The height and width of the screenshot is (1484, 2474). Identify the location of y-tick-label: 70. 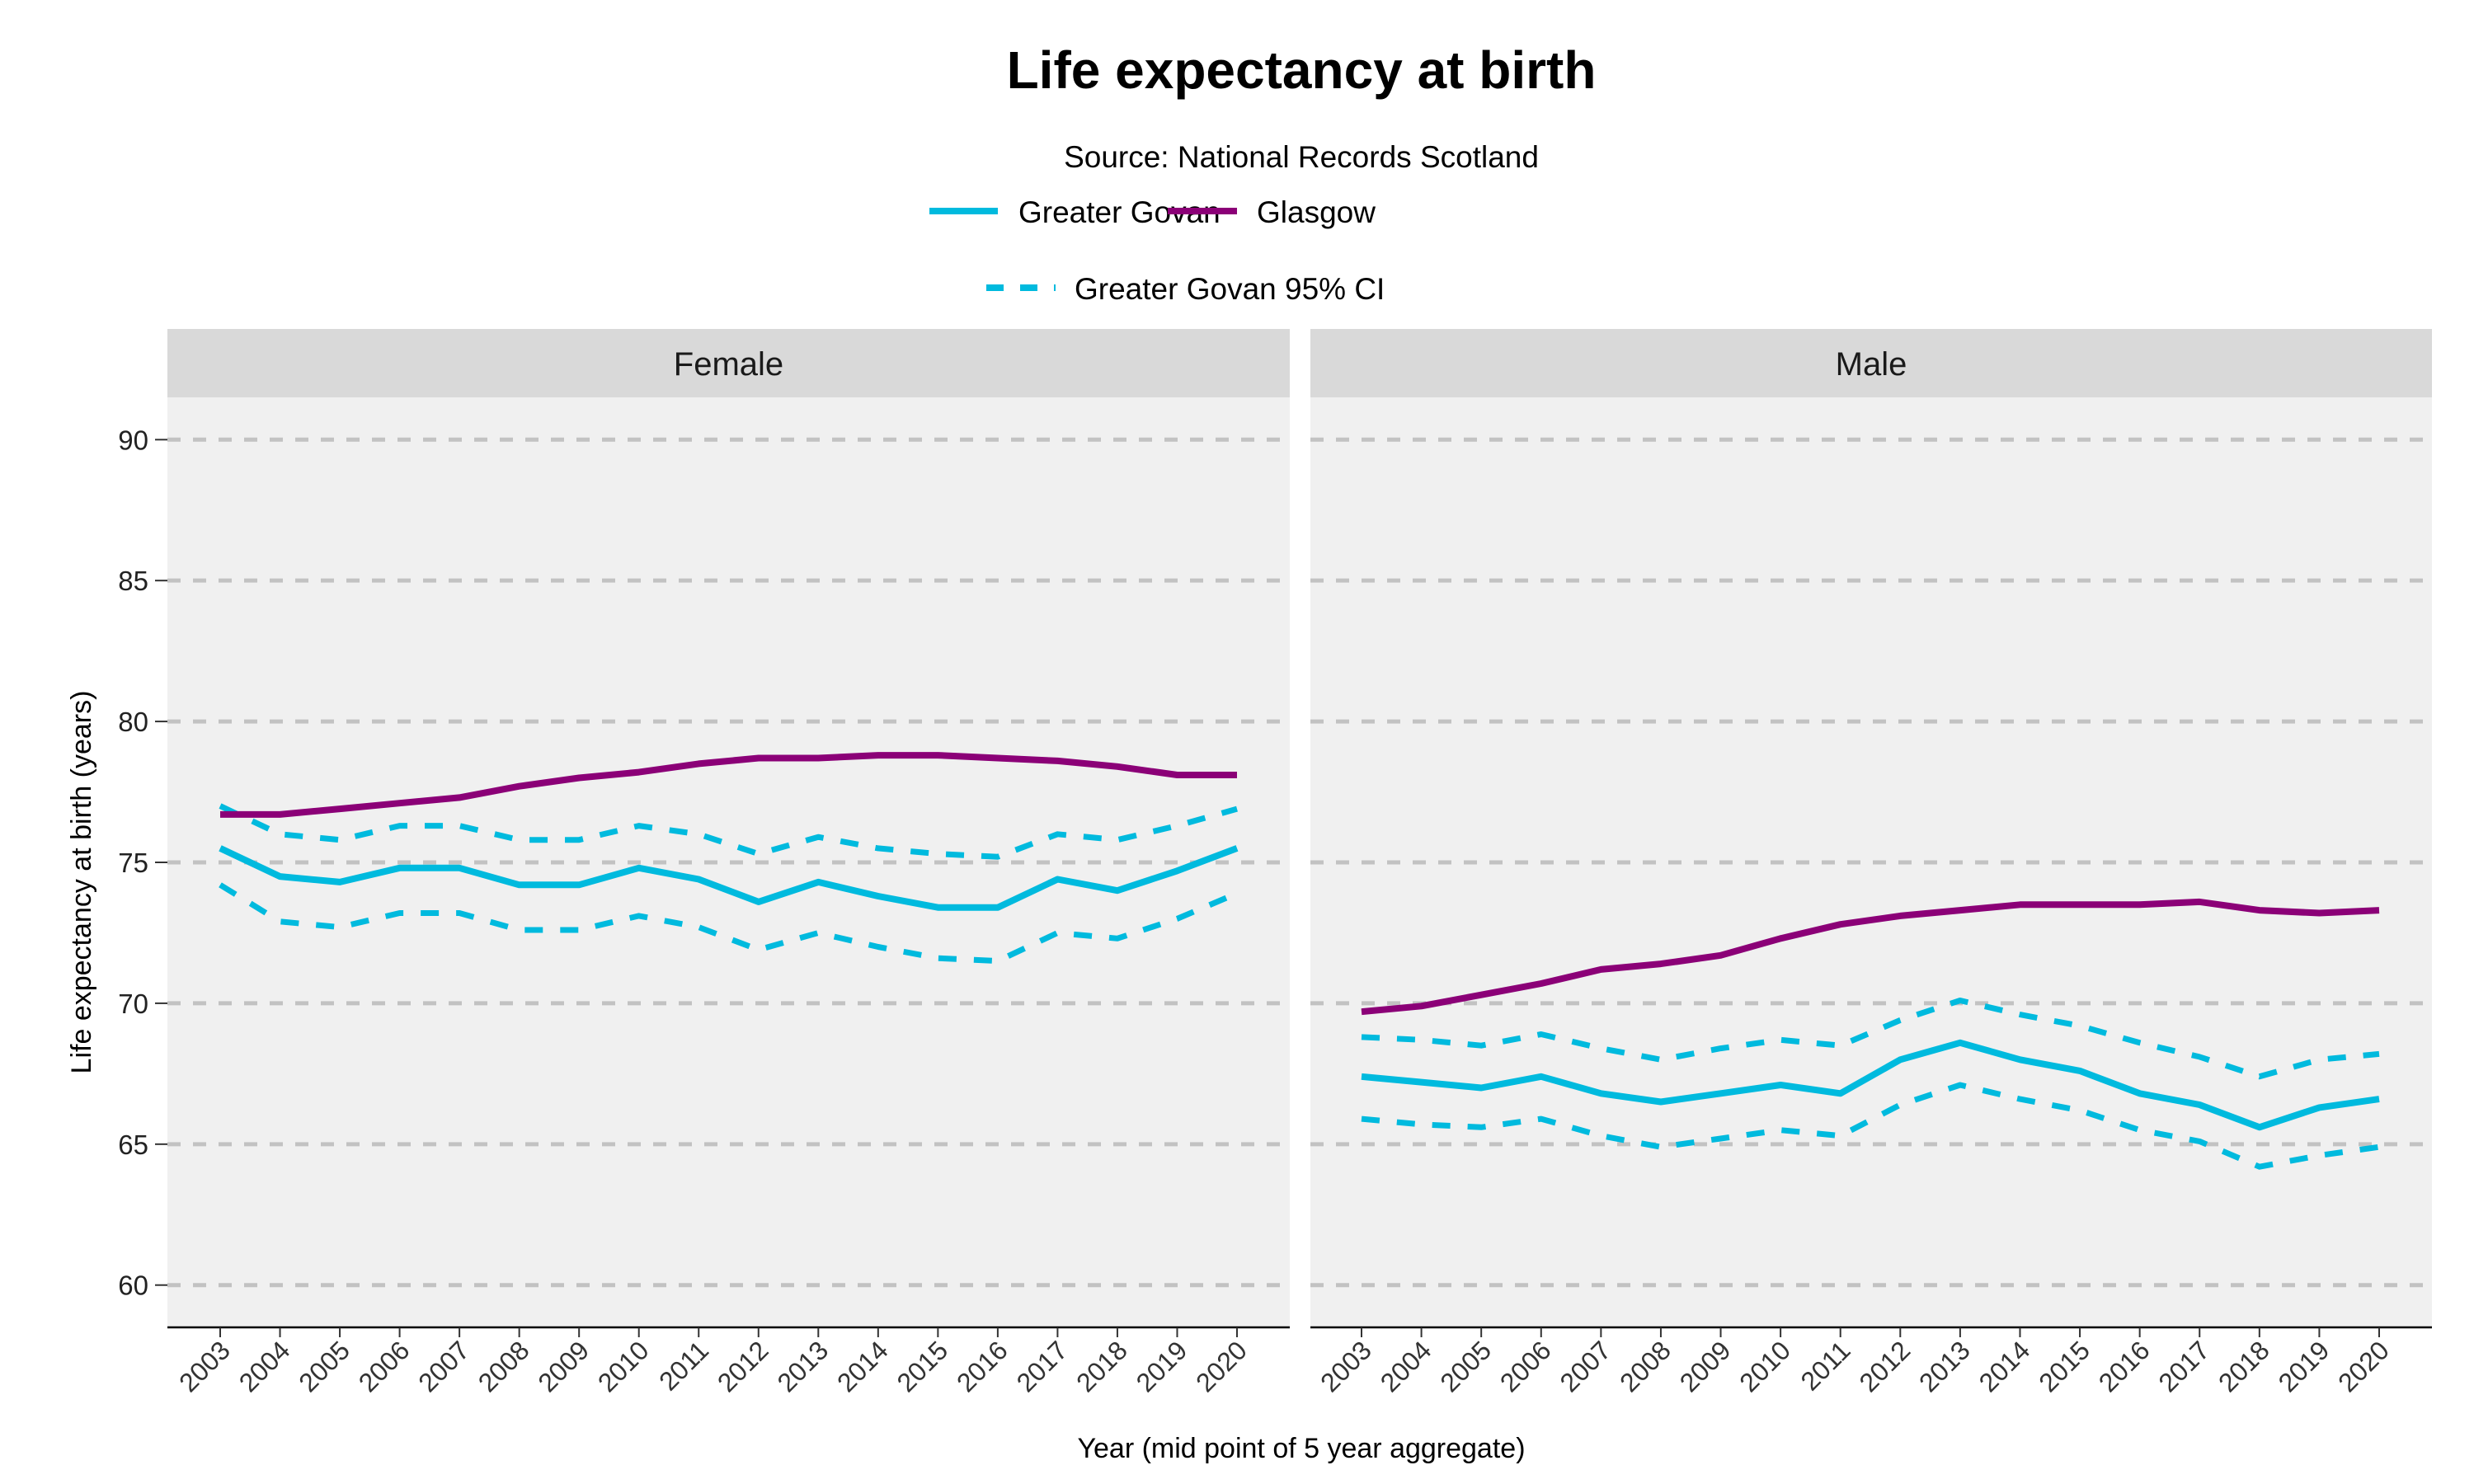
(133, 1004).